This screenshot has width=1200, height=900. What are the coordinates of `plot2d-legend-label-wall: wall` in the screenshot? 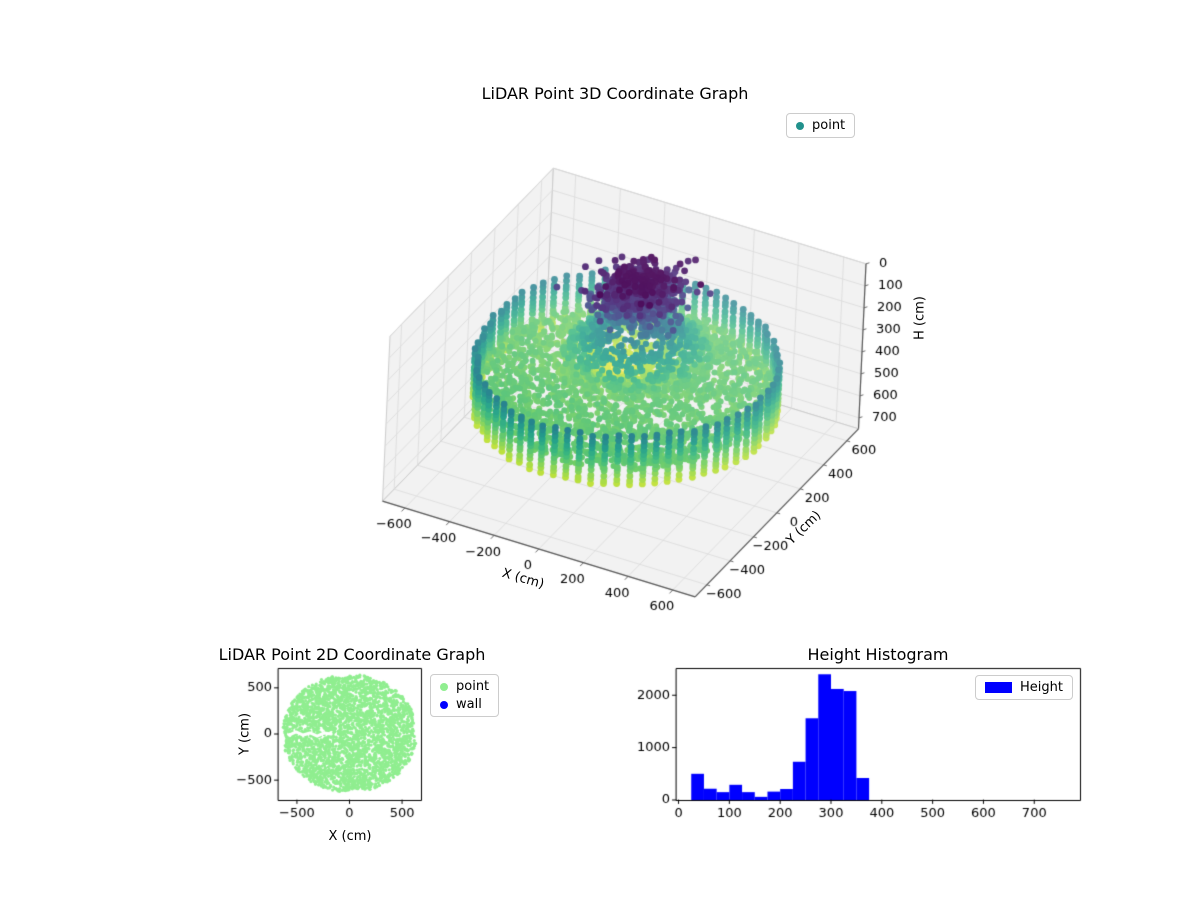 It's located at (469, 704).